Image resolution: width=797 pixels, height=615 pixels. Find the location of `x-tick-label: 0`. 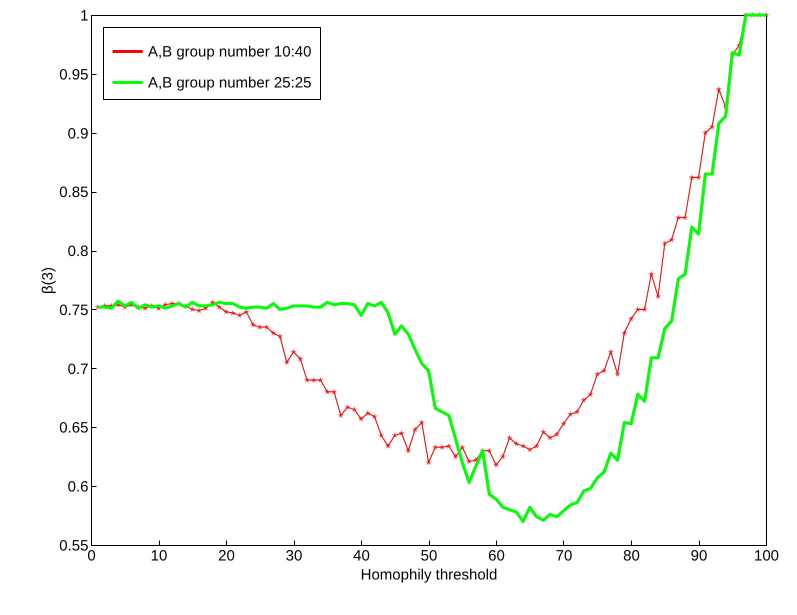

x-tick-label: 0 is located at coordinates (91, 556).